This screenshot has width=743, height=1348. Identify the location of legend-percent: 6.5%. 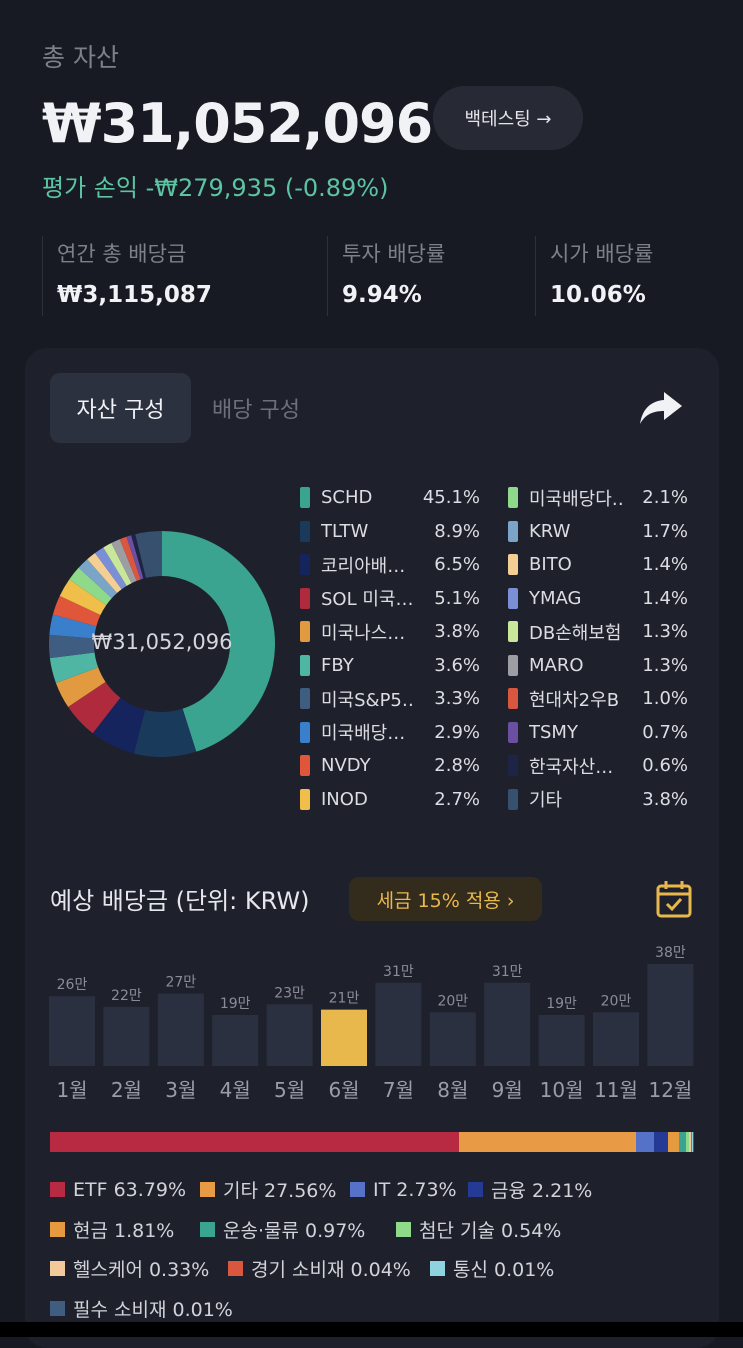
(457, 565).